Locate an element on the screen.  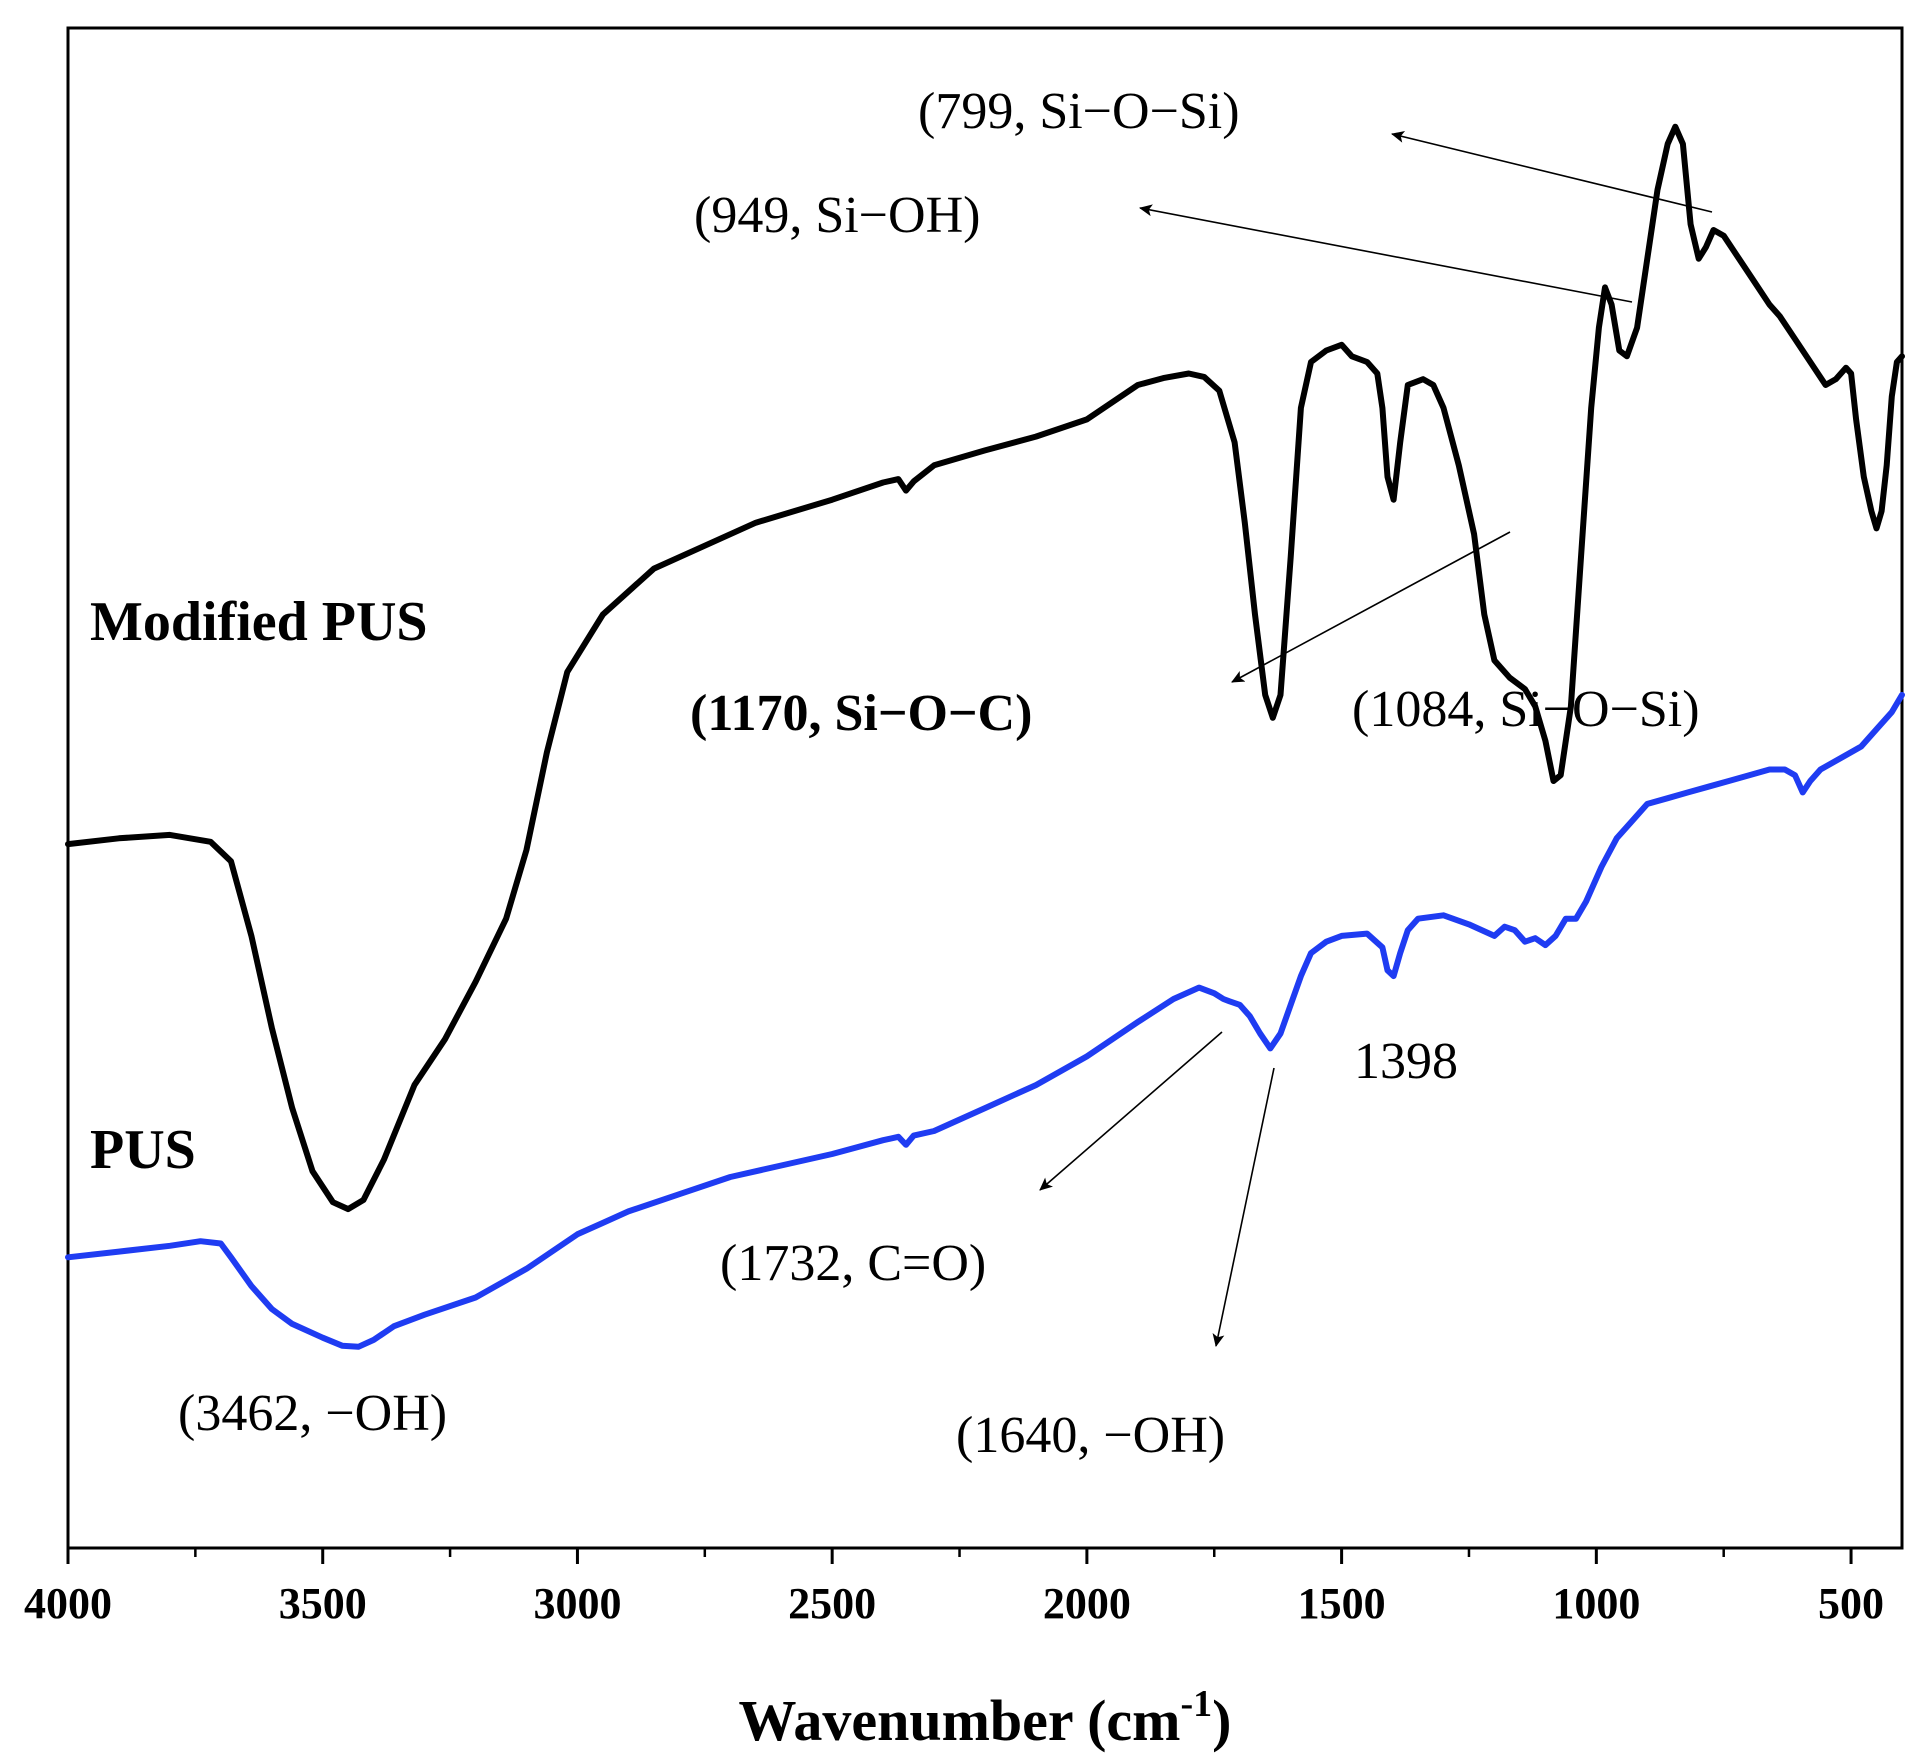
x-tick-label-2500: 2500 is located at coordinates (832, 1603).